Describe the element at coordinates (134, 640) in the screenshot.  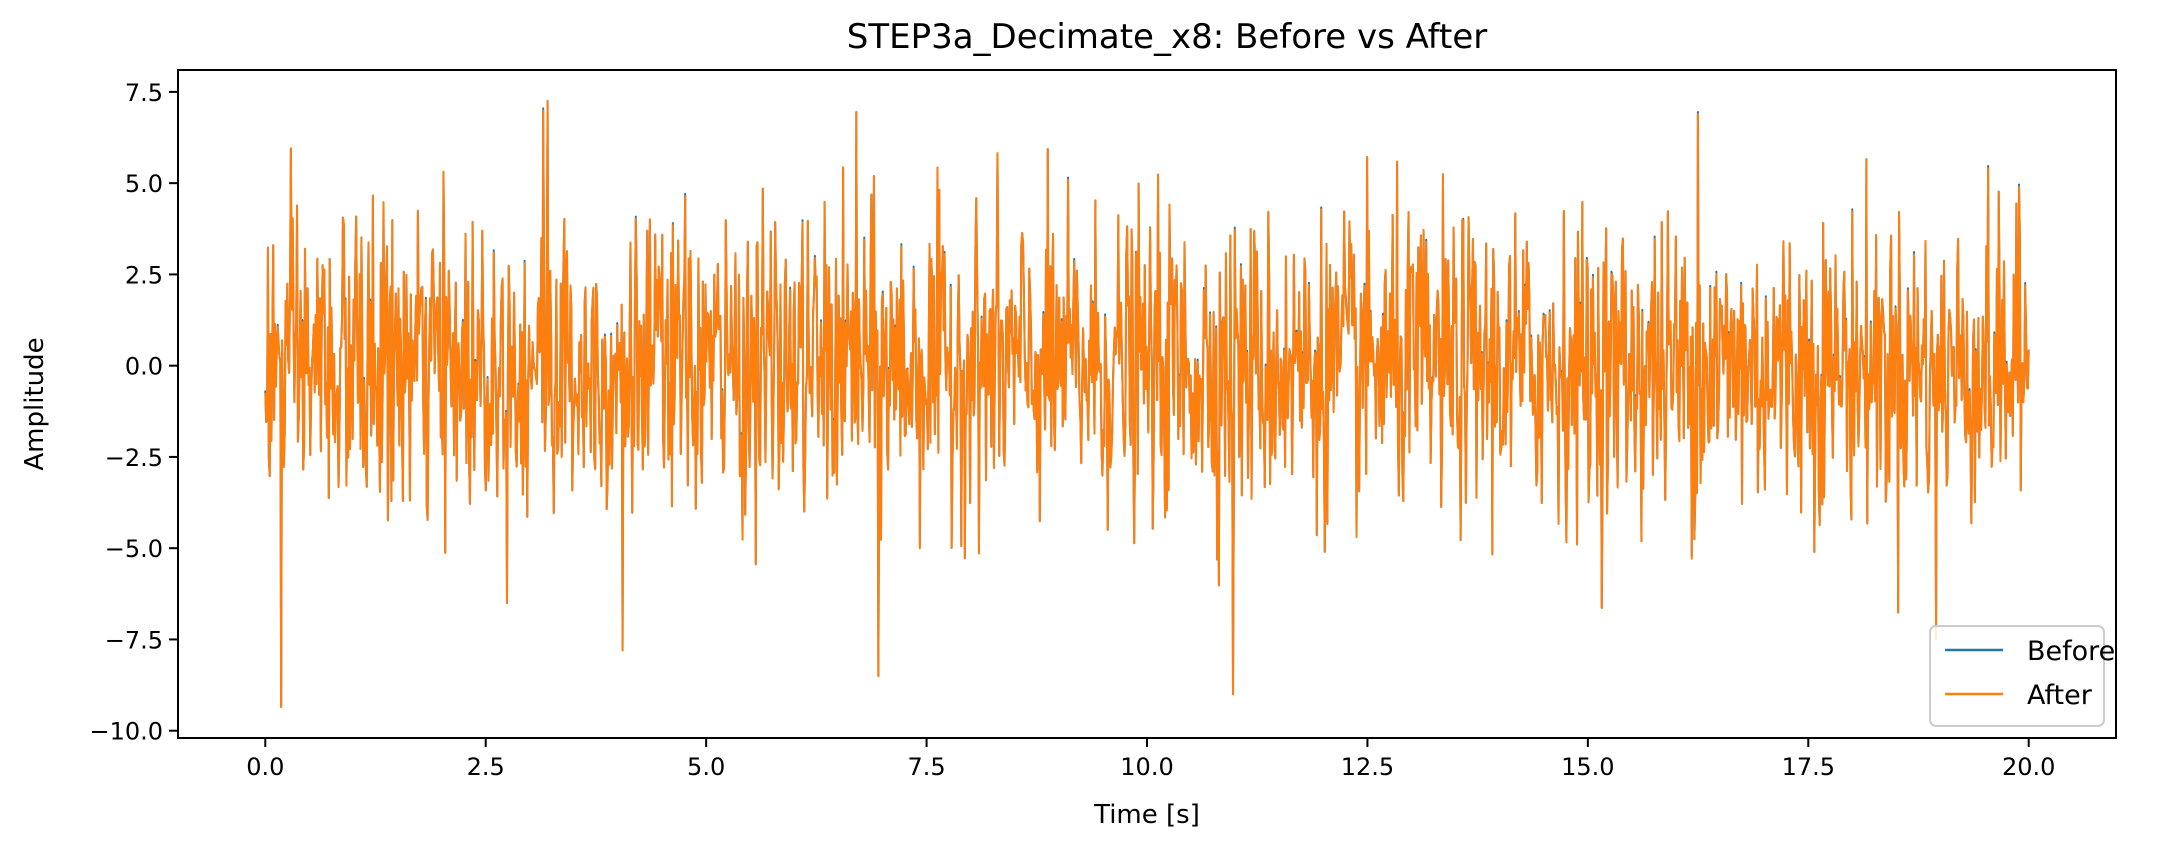
I see `y-tick-label: −7.5` at that location.